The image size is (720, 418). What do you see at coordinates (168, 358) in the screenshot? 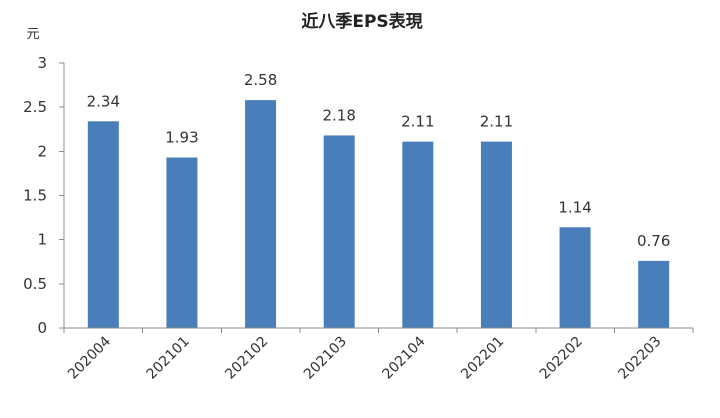
I see `x-tick-label: 202101` at bounding box center [168, 358].